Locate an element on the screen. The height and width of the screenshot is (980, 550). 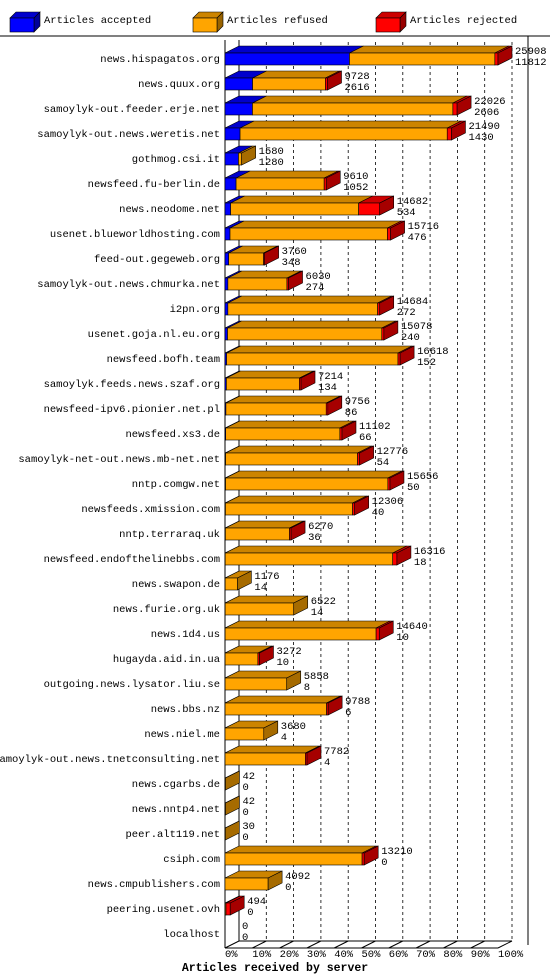
y-tick-label: samoylyk-out.news.weretis.net is located at coordinates (128, 135).